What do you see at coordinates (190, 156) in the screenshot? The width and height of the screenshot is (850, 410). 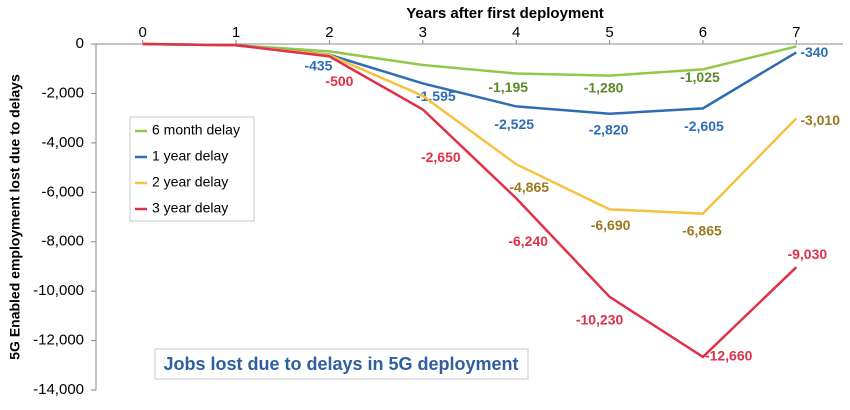 I see `legend-label: 1 year delay` at bounding box center [190, 156].